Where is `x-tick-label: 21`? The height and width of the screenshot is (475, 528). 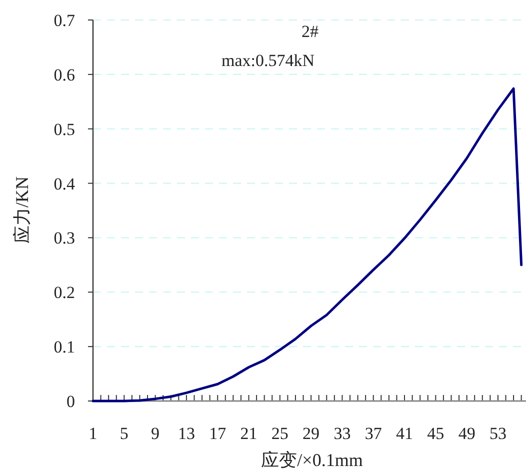
x-tick-label: 21 is located at coordinates (249, 433).